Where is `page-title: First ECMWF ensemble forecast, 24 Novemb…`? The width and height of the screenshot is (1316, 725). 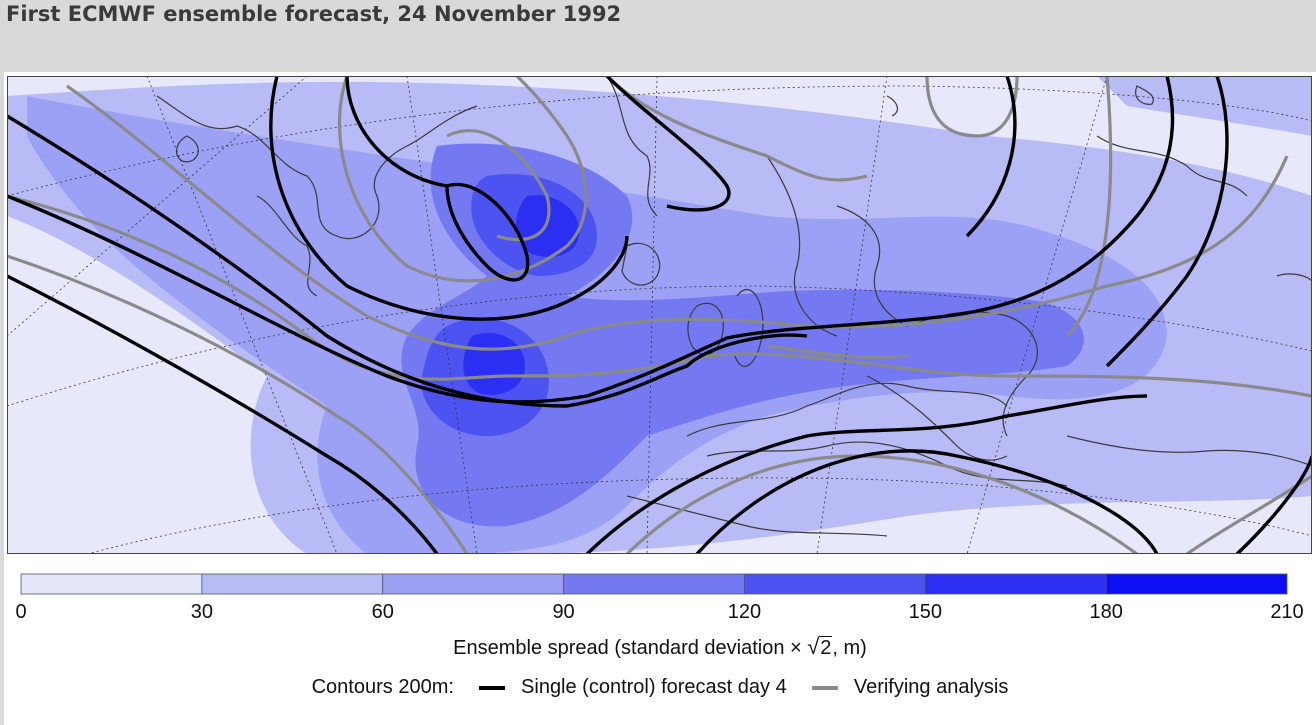 page-title: First ECMWF ensemble forecast, 24 Novemb… is located at coordinates (314, 14).